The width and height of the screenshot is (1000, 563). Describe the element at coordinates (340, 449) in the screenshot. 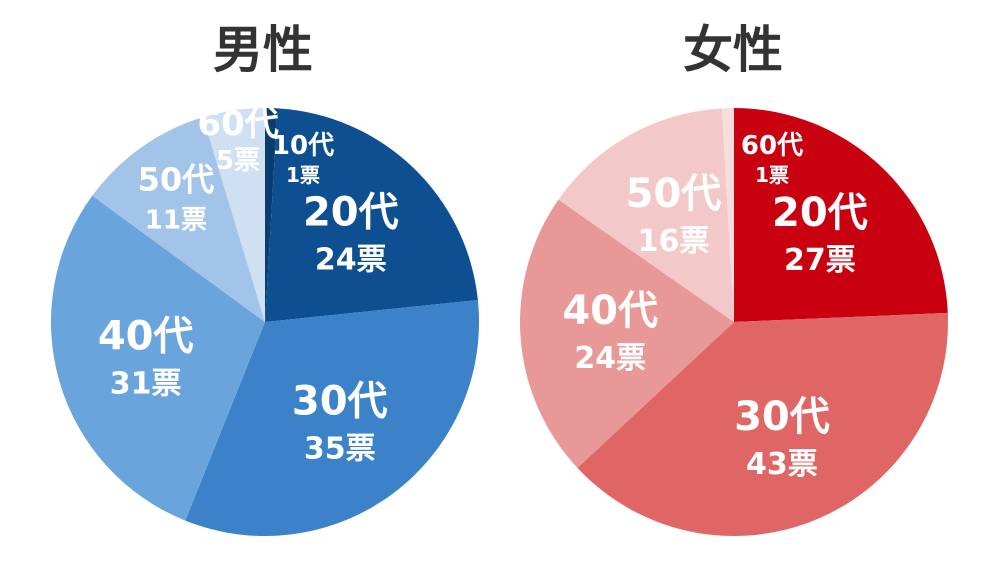

I see `male-slice-2-value-label: 35票` at that location.